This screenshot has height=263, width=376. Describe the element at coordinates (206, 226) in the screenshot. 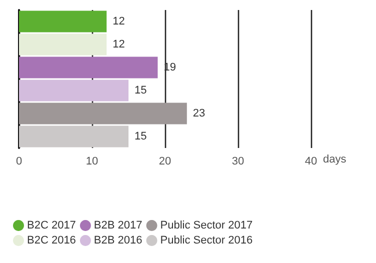

I see `legend-label: Public Sector 2017` at that location.